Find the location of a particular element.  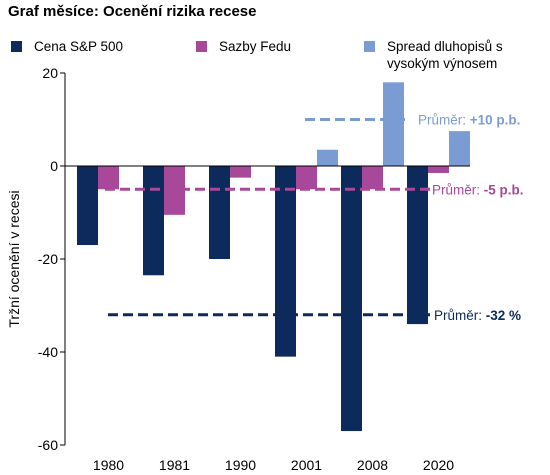

y-axis-title: Tržní ocenění v recesi is located at coordinates (14, 258).